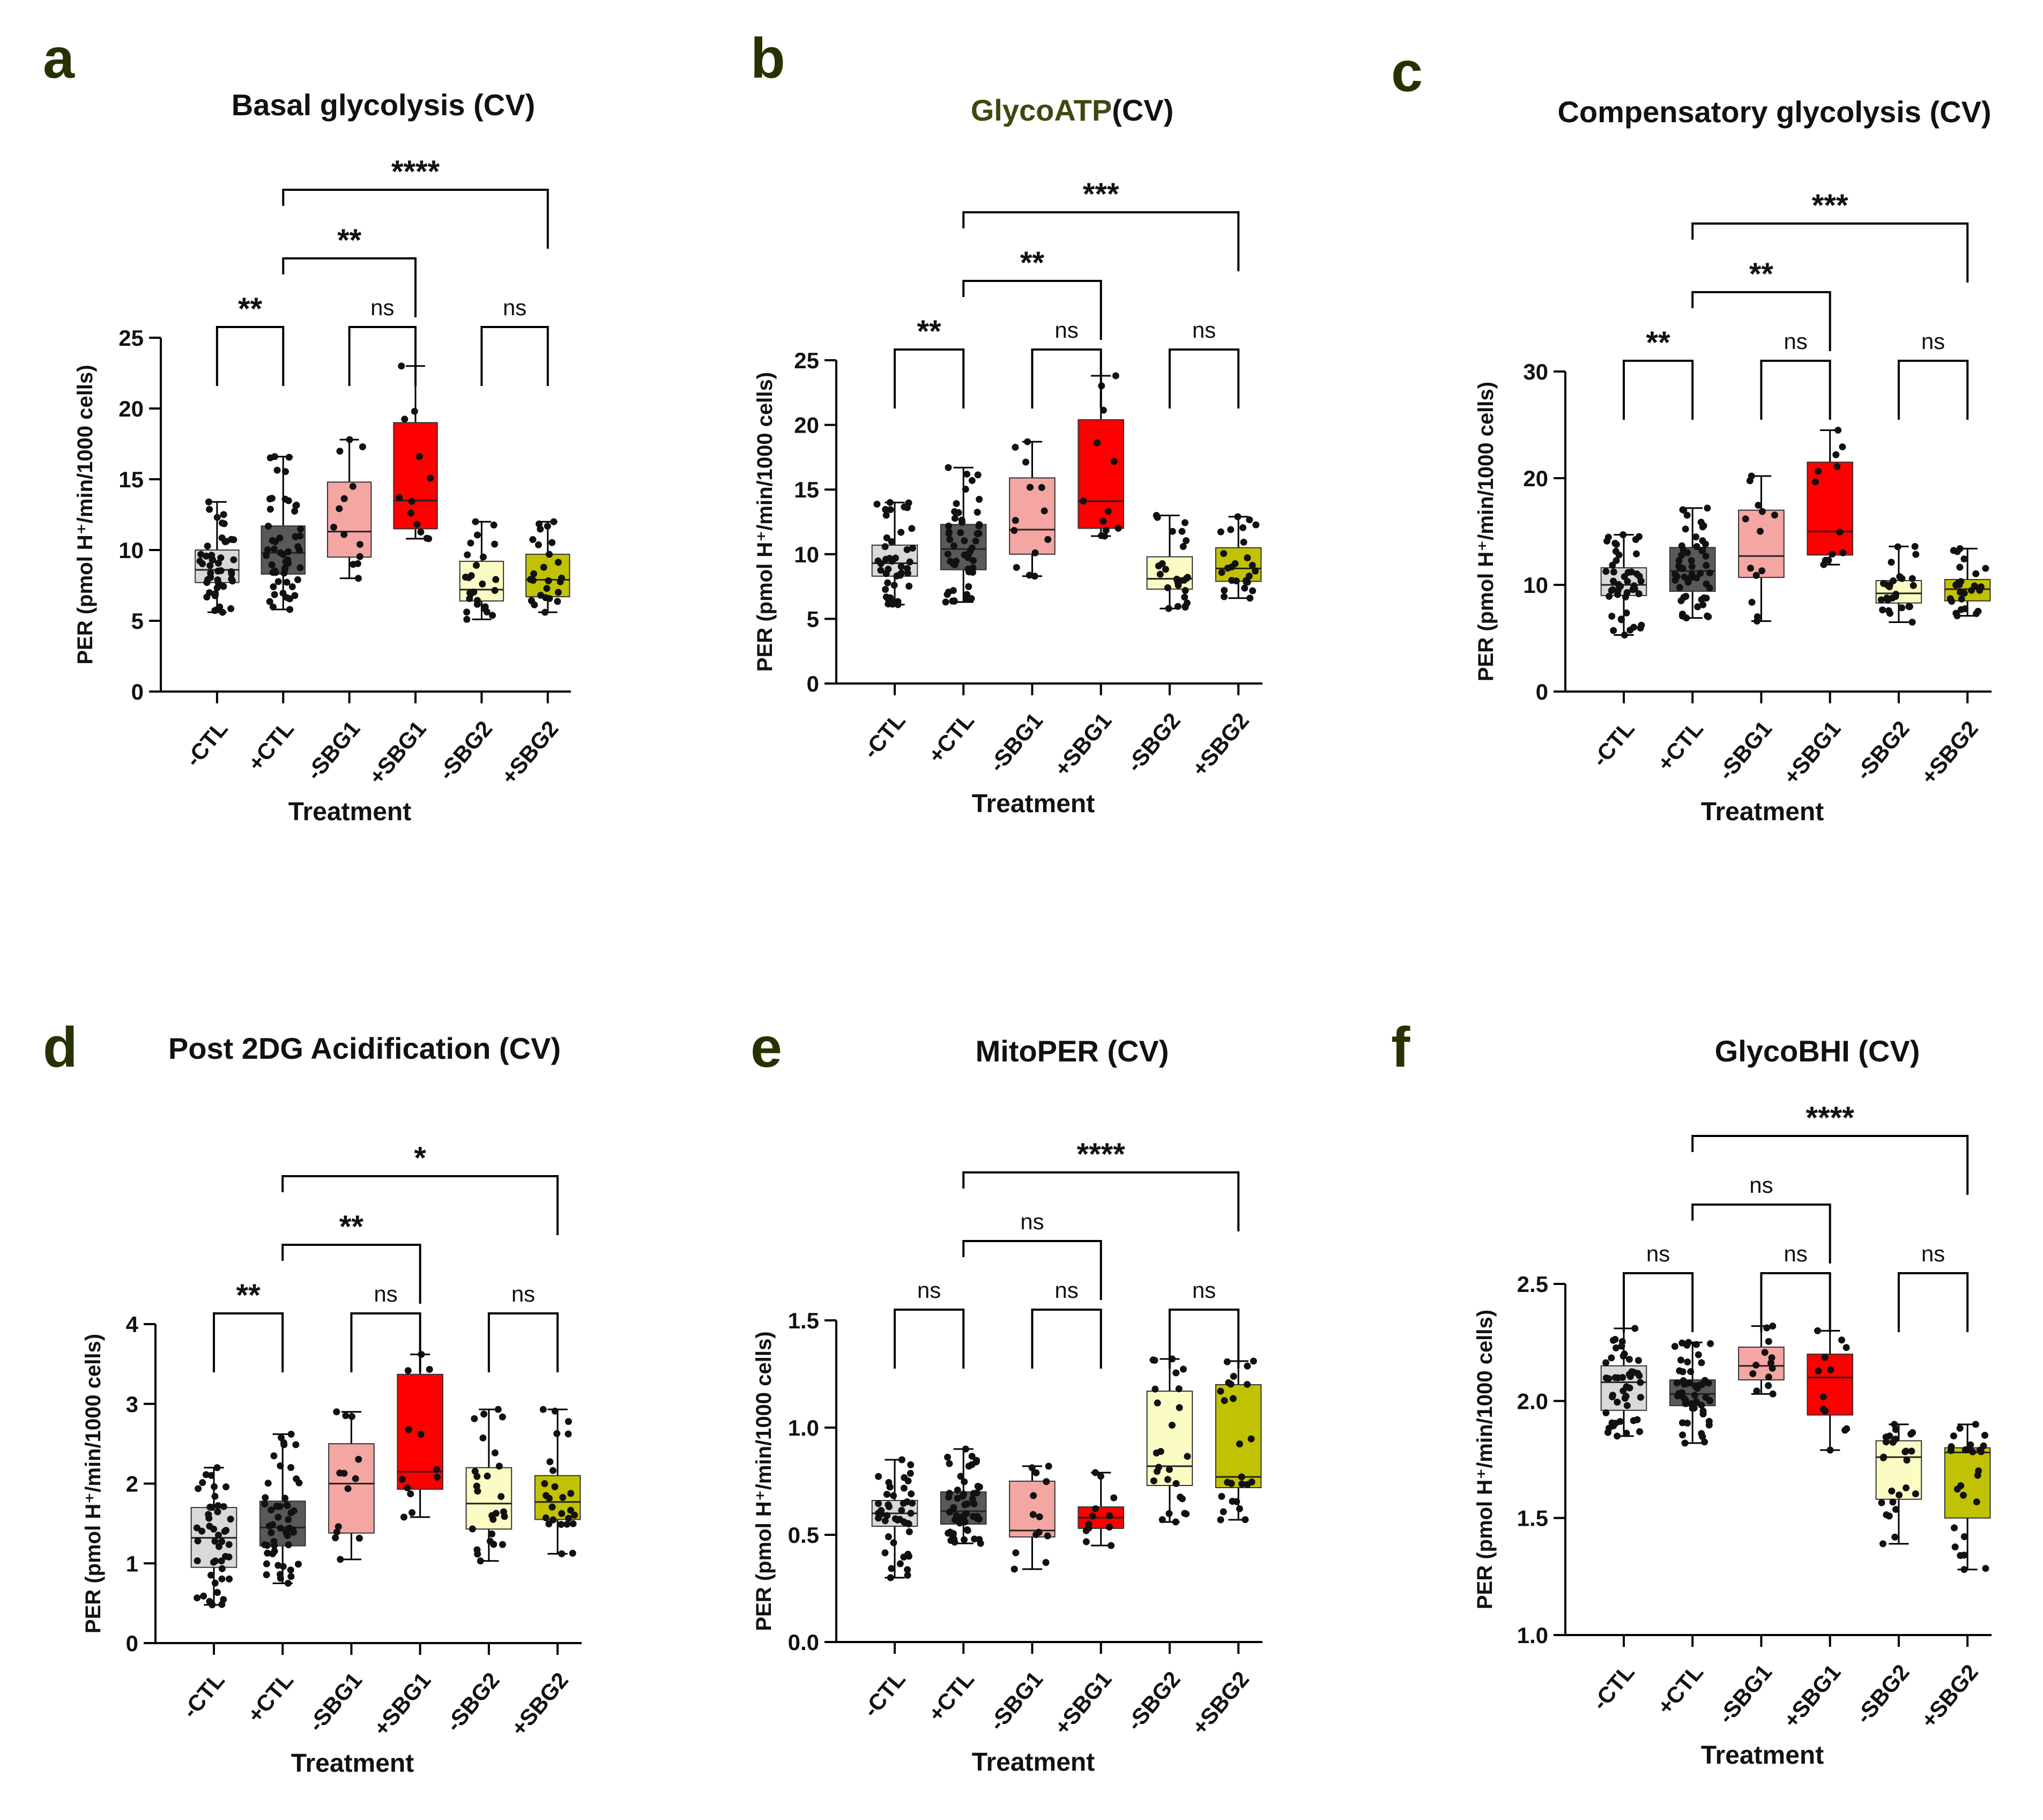 Image resolution: width=2043 pixels, height=1820 pixels. What do you see at coordinates (1693, 563) in the screenshot?
I see `box-+CTL` at bounding box center [1693, 563].